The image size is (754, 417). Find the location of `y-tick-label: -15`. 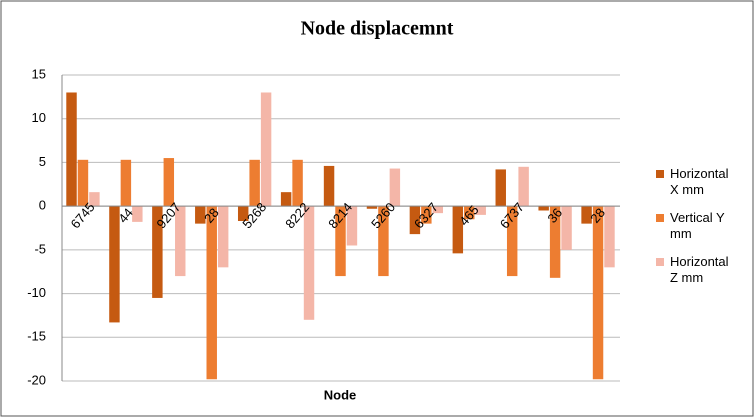

y-tick-label: -15 is located at coordinates (36, 336).